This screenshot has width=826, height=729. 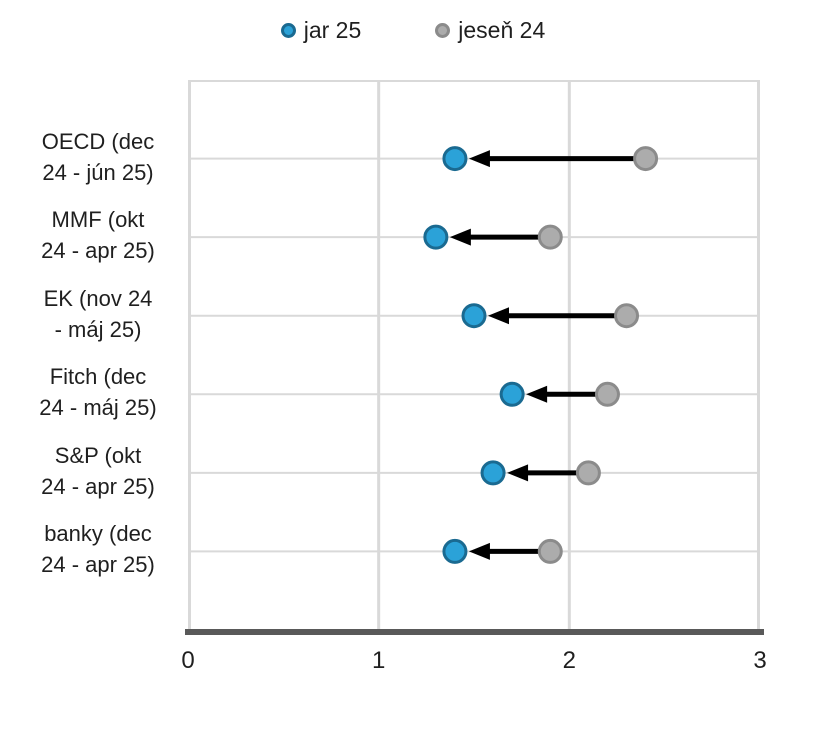 What do you see at coordinates (98, 157) in the screenshot?
I see `category-label: OECD (dec 24 - jún 25)` at bounding box center [98, 157].